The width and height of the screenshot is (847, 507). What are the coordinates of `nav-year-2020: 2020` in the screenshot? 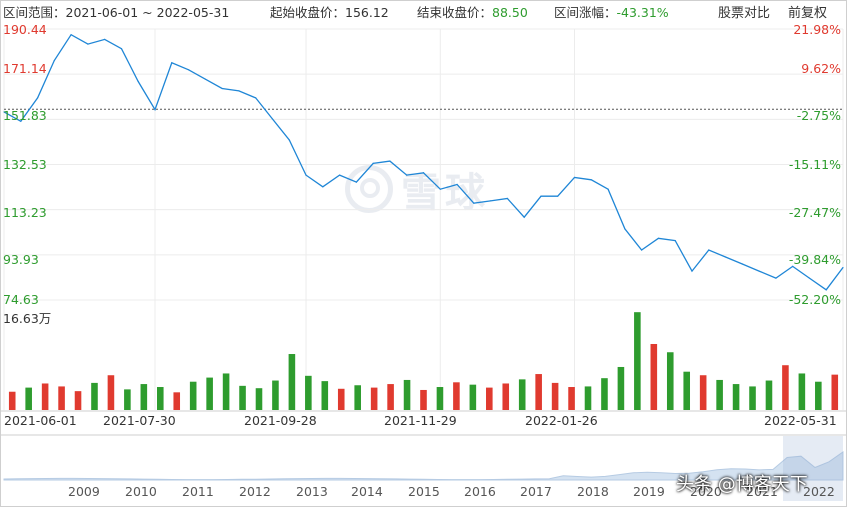 It's located at (706, 491).